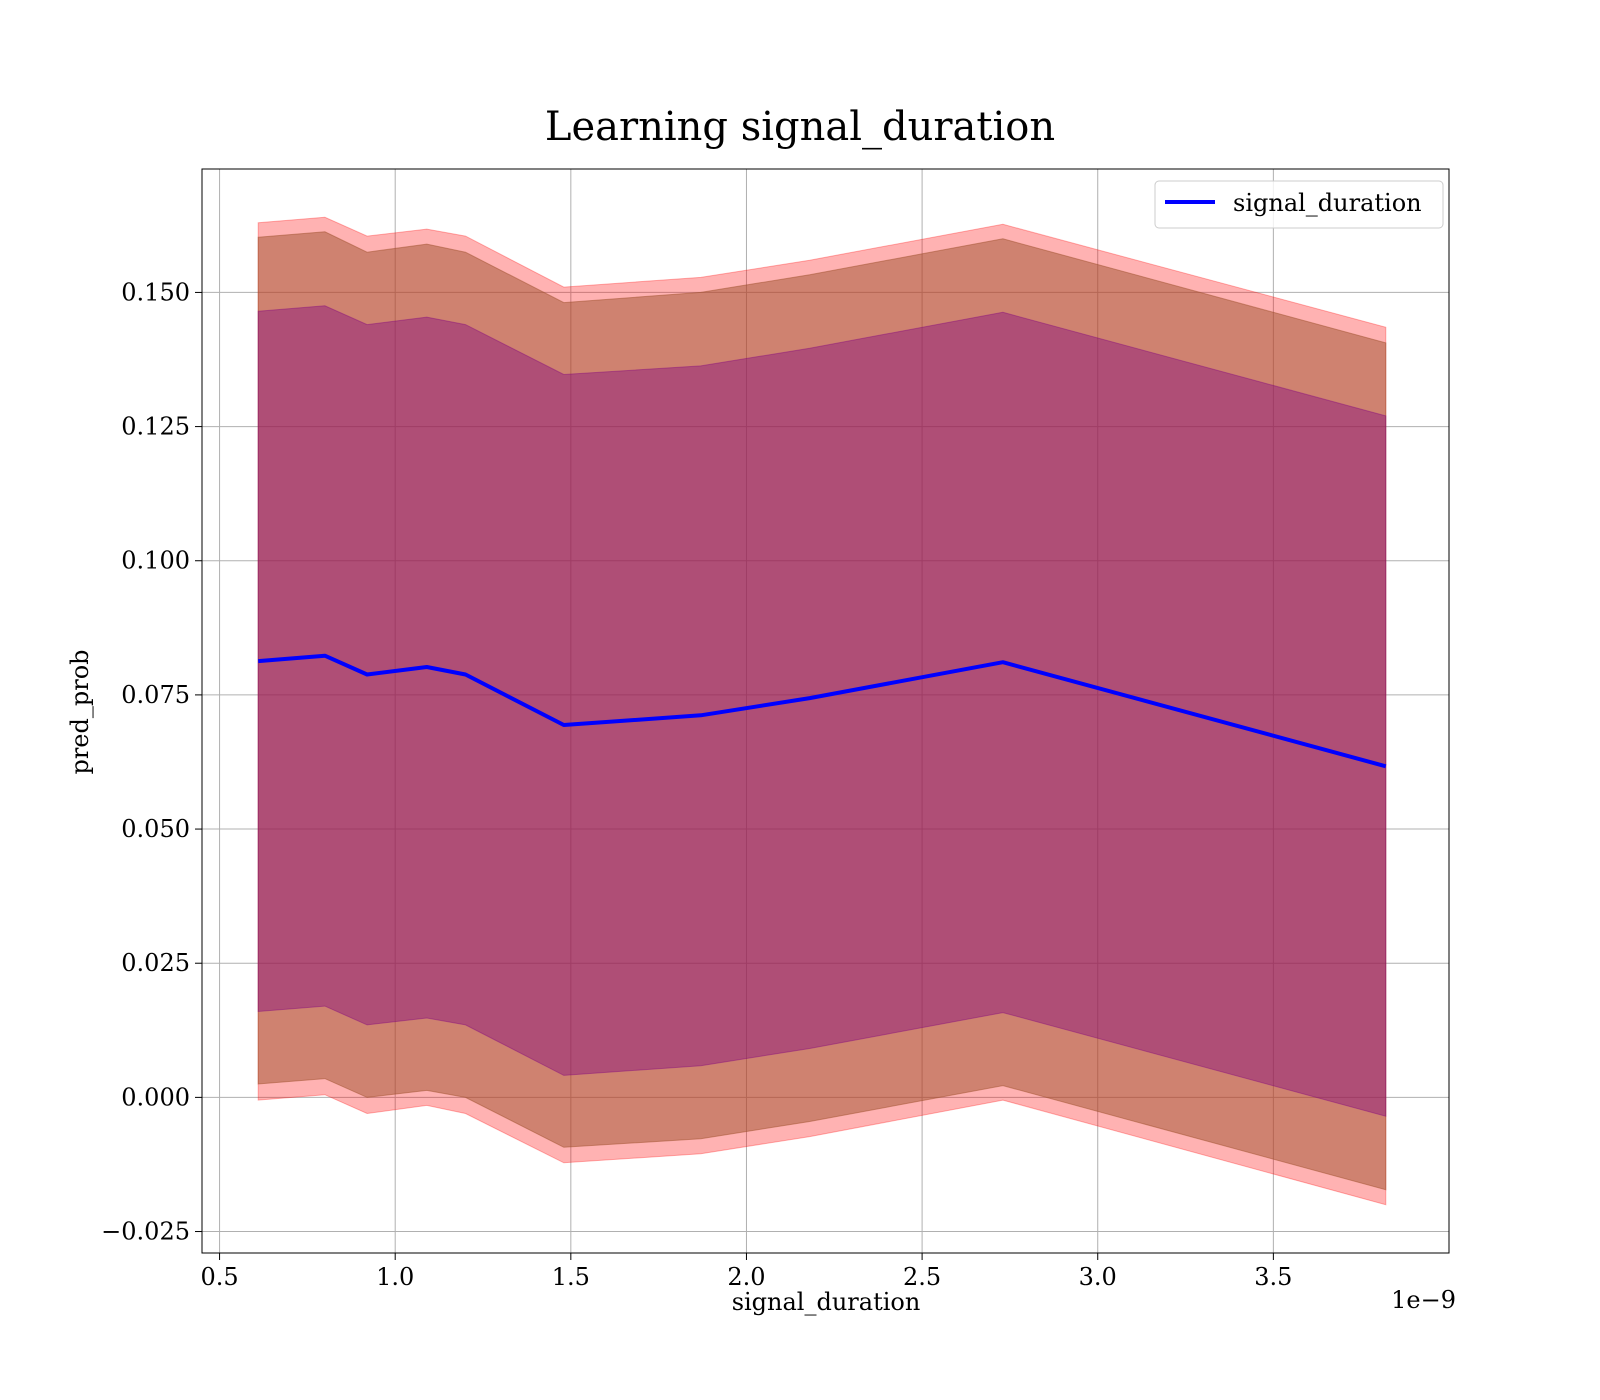 This screenshot has height=1400, width=1600. Describe the element at coordinates (155, 829) in the screenshot. I see `y-tick-label: 0.050` at that location.